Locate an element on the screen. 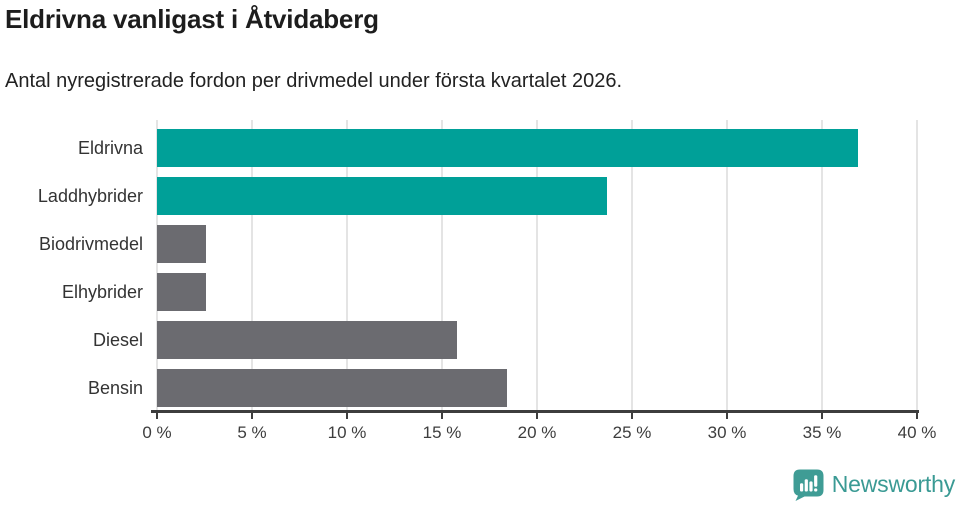  y-axis-label: Bensin is located at coordinates (115, 388).